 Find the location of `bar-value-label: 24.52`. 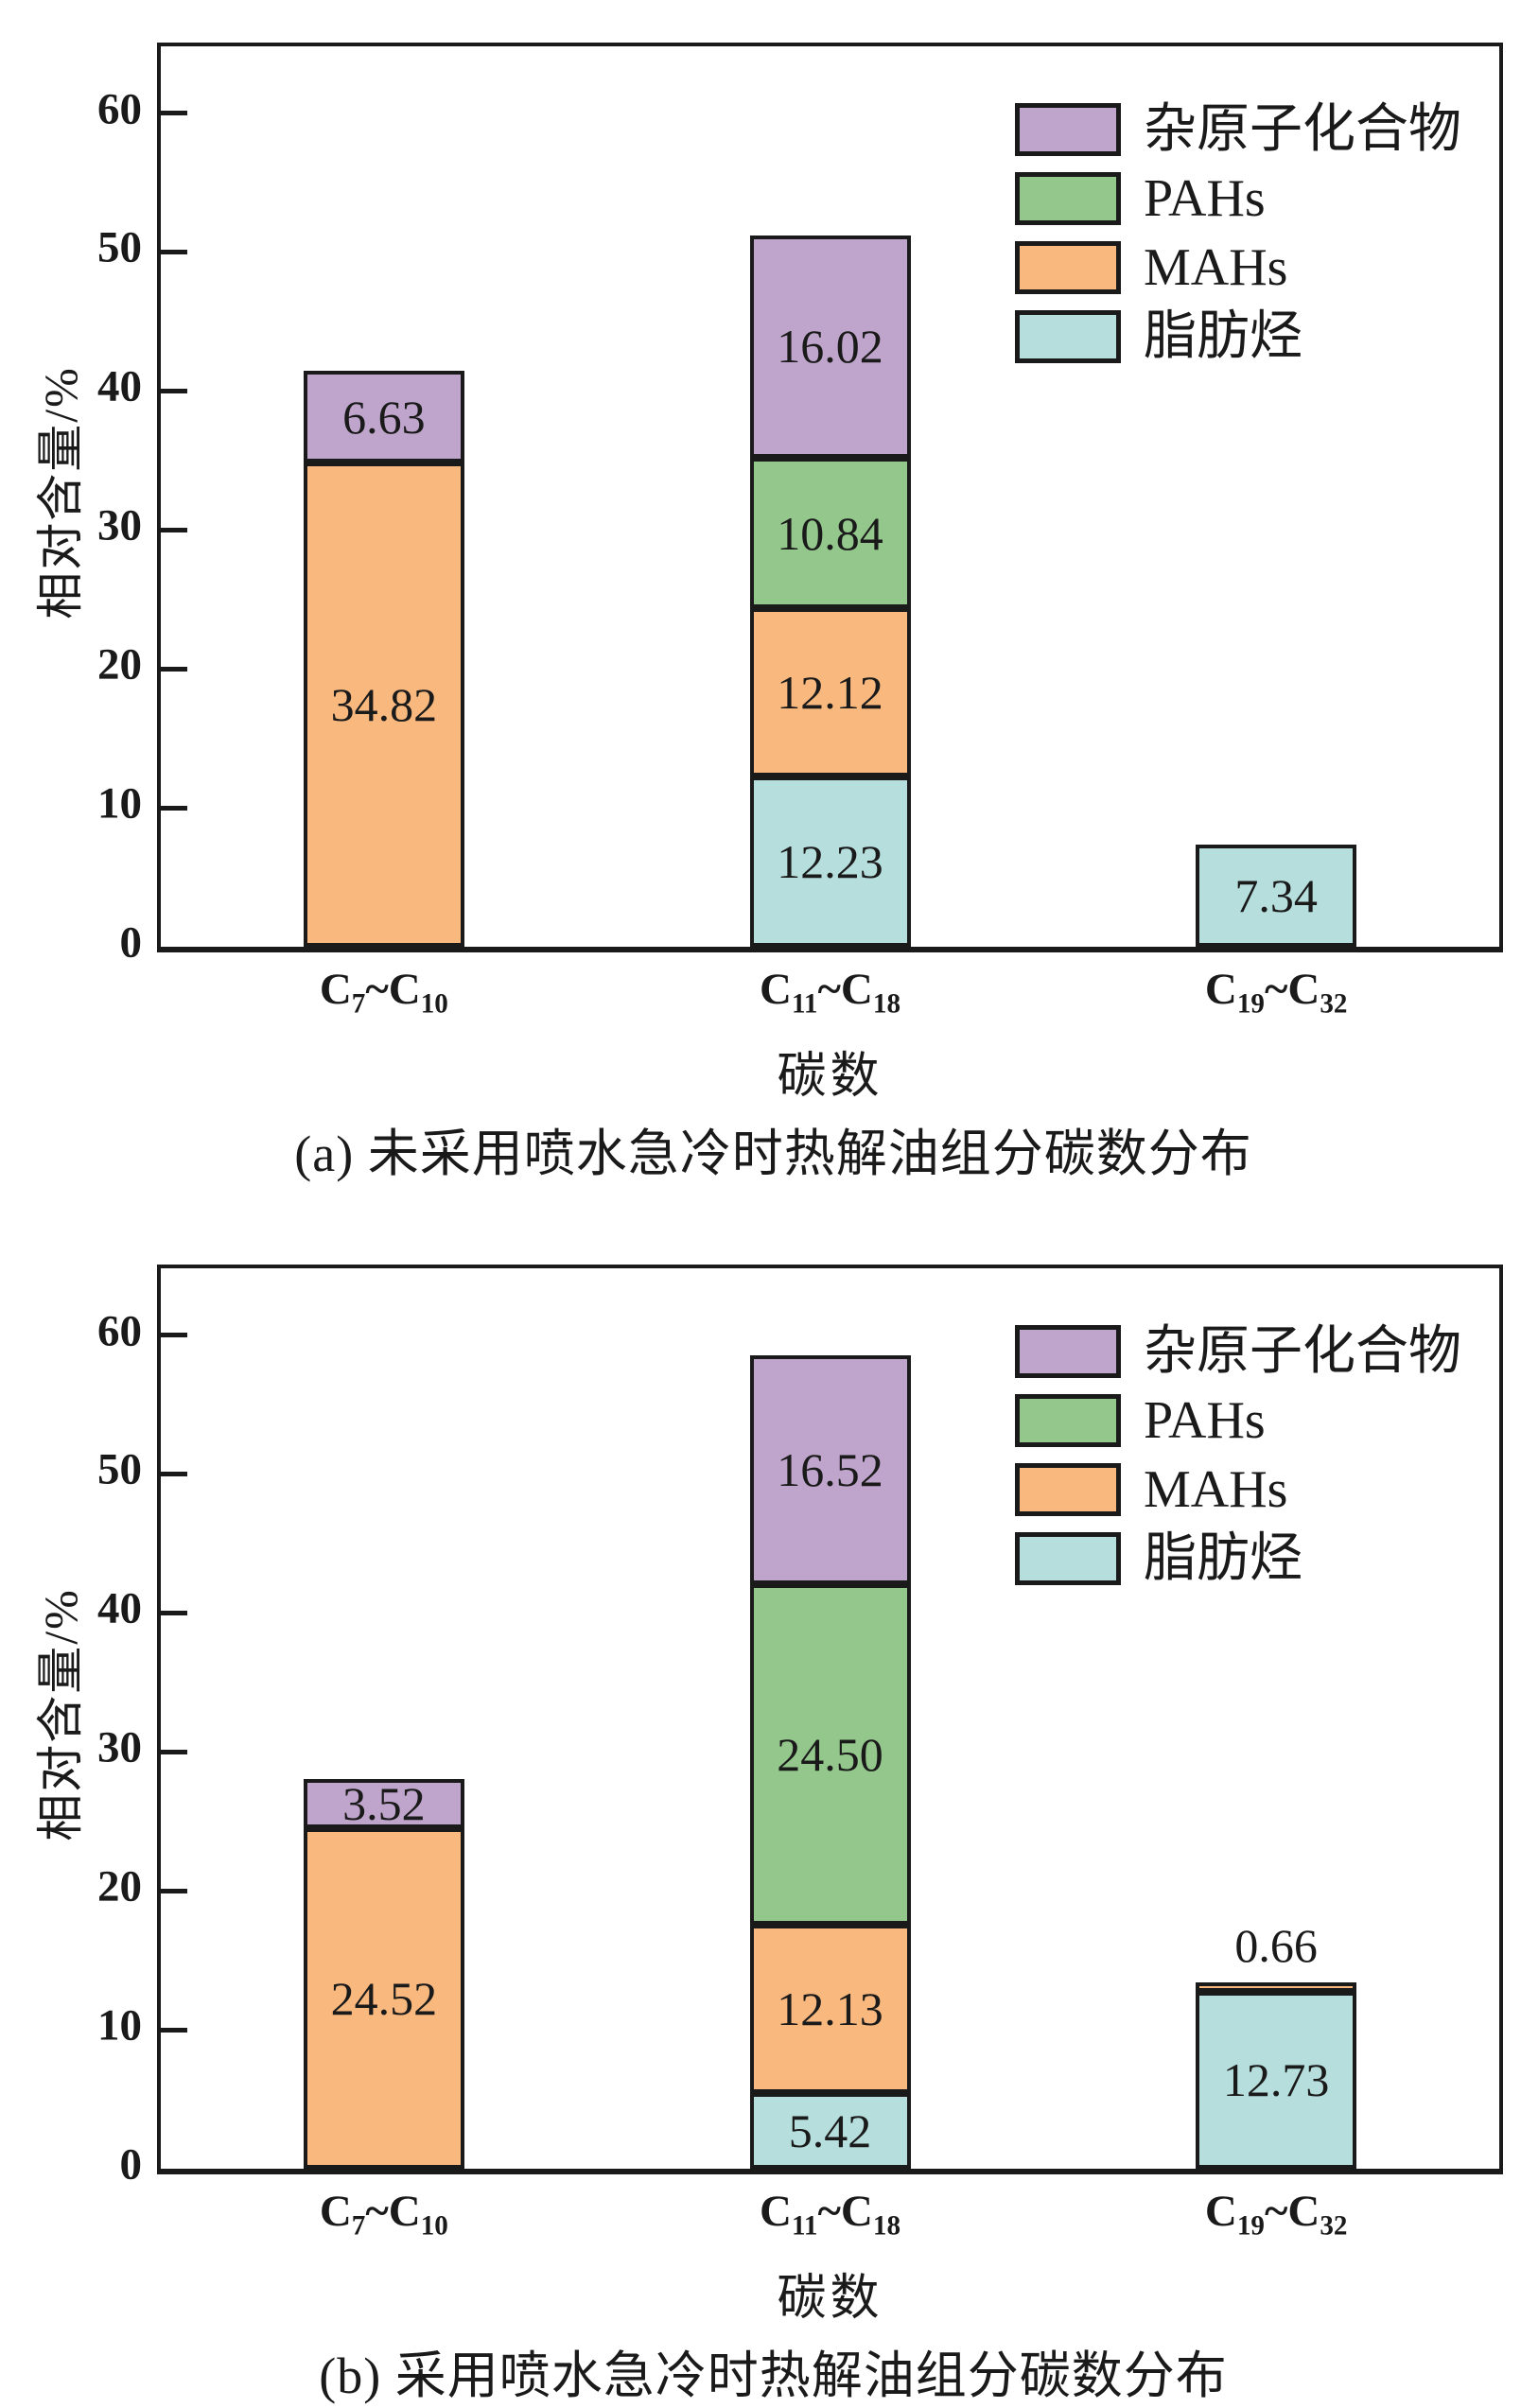

bar-value-label: 24.52 is located at coordinates (384, 1998).